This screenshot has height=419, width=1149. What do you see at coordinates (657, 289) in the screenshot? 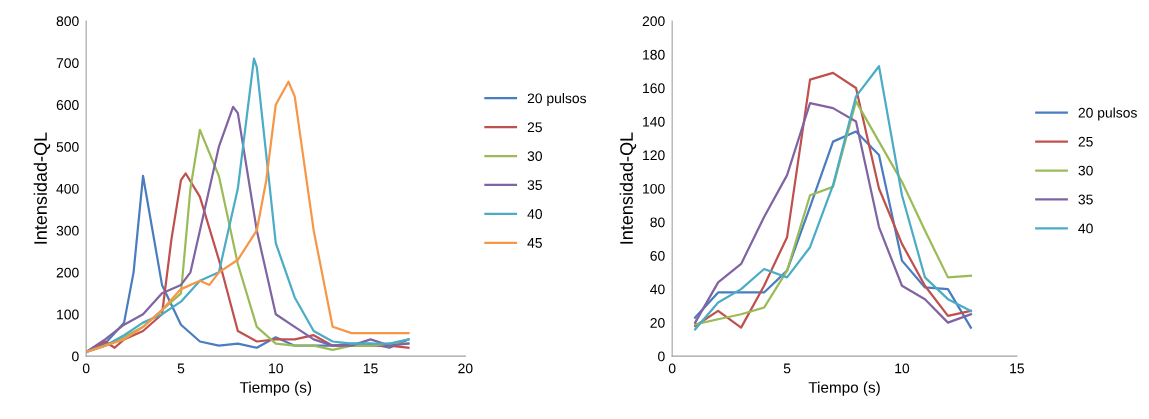
I see `y-tick-label: 40` at bounding box center [657, 289].